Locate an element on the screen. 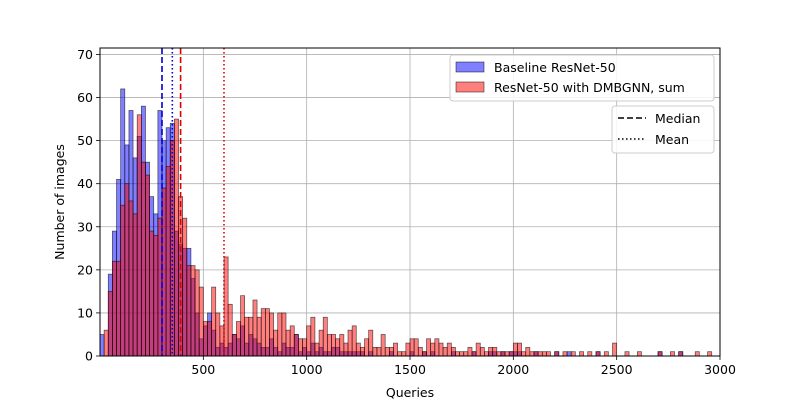 The width and height of the screenshot is (800, 400). bar-baseline is located at coordinates (102, 345).